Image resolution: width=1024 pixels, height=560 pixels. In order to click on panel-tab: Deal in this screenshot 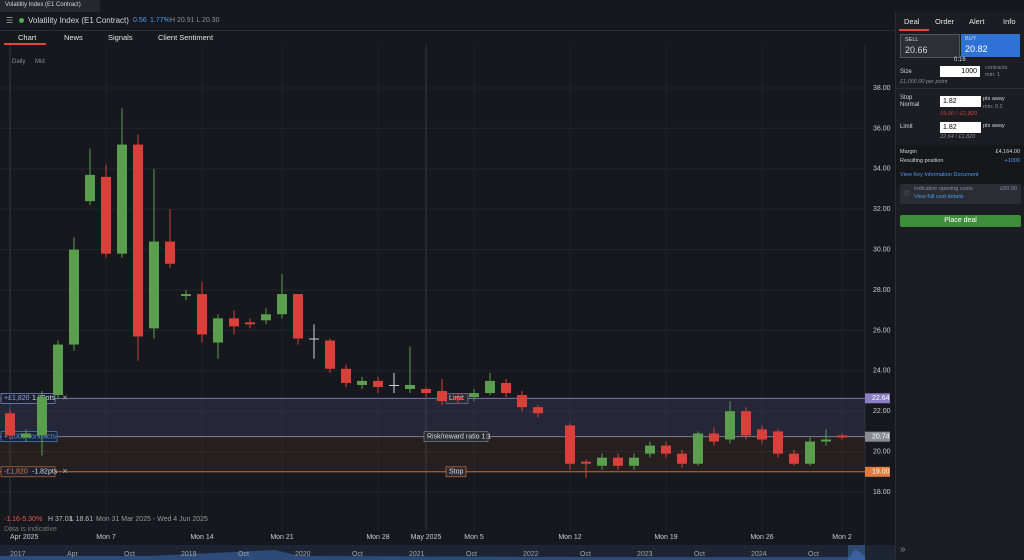, I will do `click(912, 21)`.